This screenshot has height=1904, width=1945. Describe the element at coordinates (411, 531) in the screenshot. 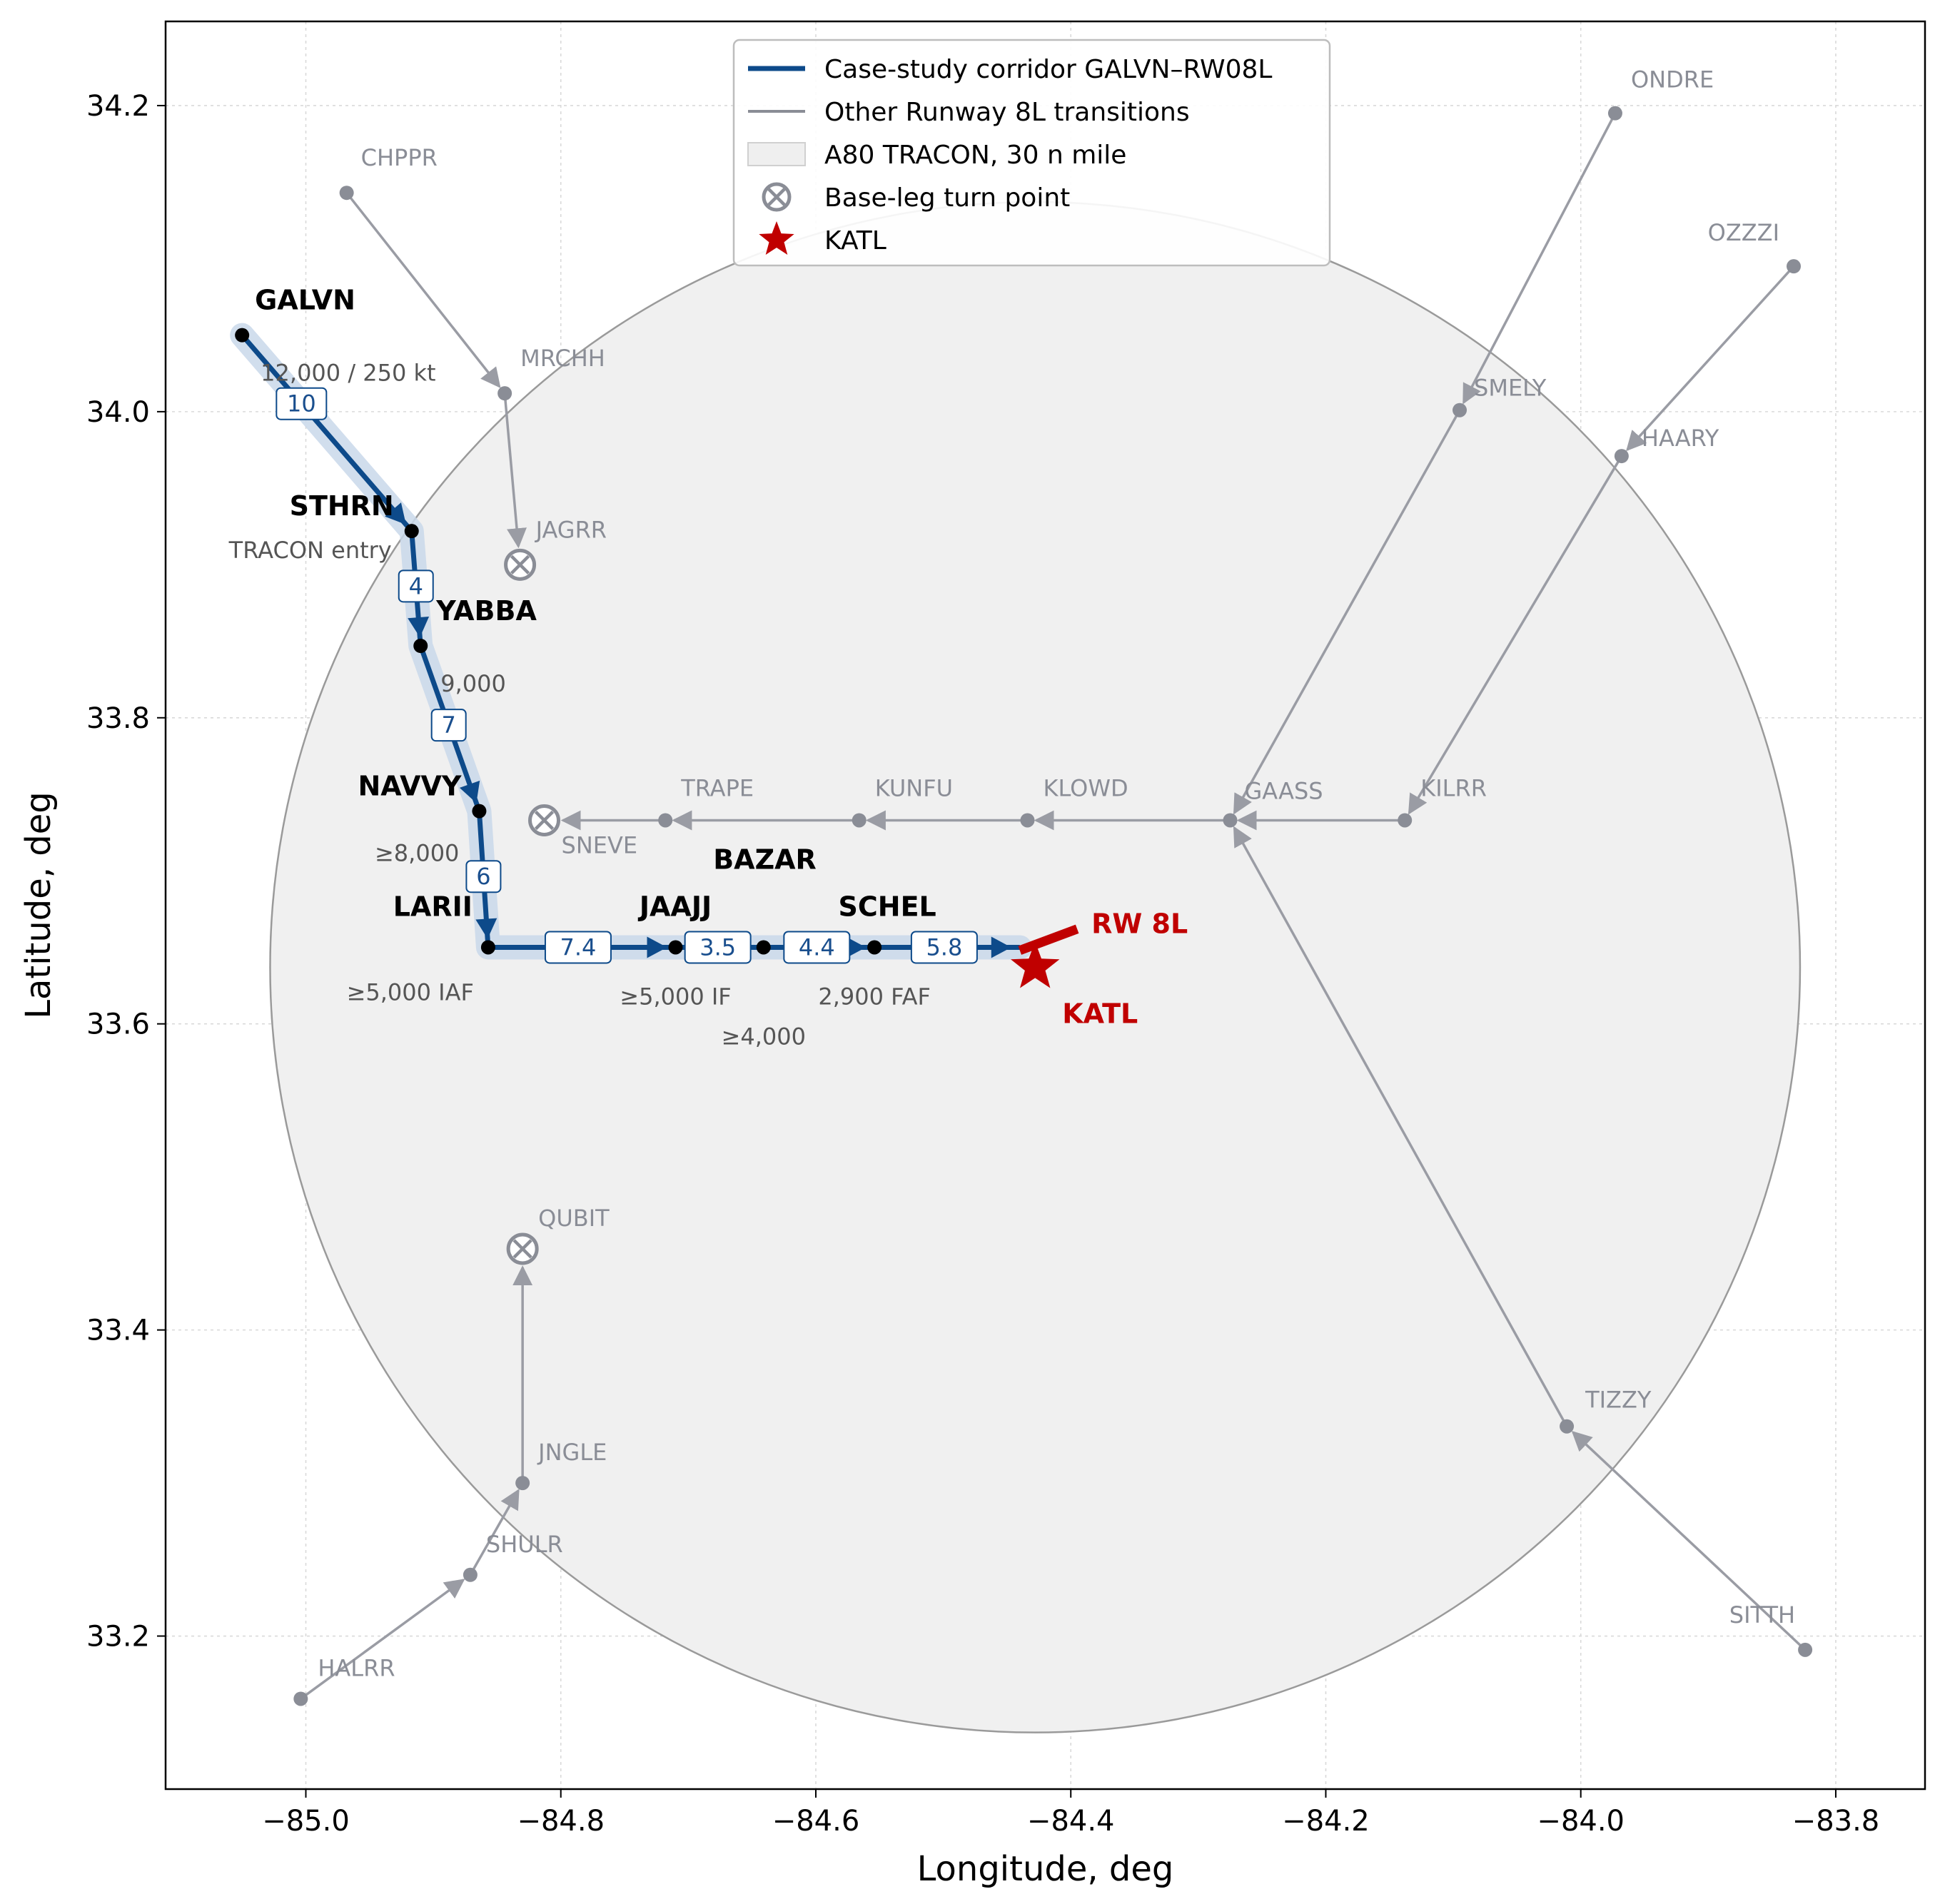

I see `corridor-waypoint-sthrn` at that location.